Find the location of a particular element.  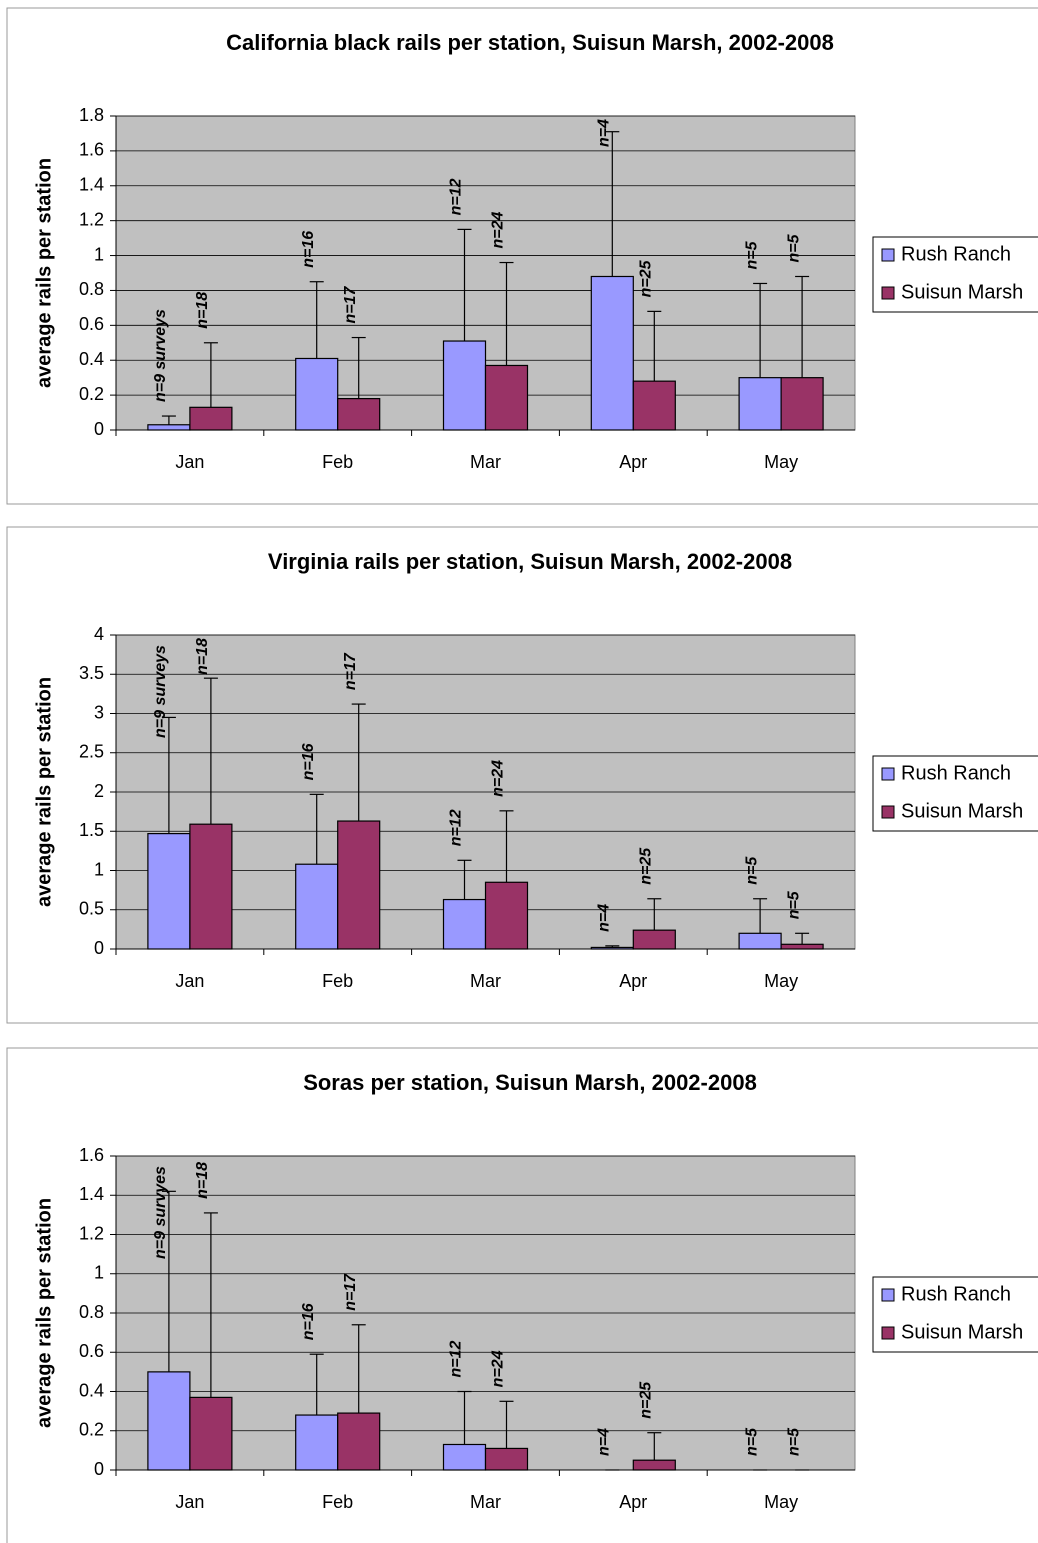

legend-label: Suisun Marsh is located at coordinates (962, 292).